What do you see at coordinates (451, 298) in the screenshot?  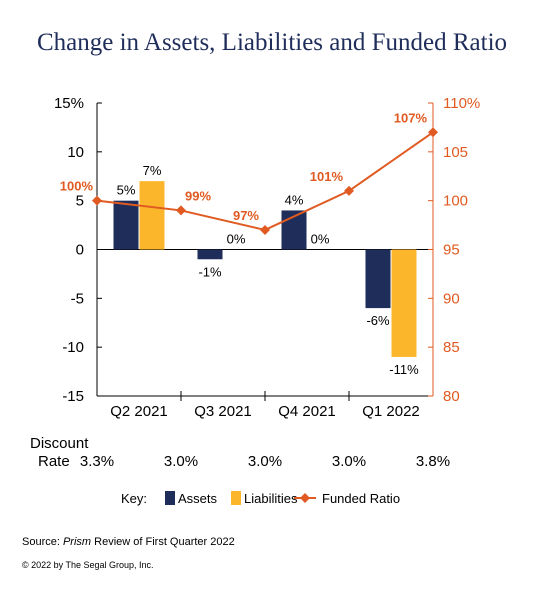 I see `right-tick-label: 90` at bounding box center [451, 298].